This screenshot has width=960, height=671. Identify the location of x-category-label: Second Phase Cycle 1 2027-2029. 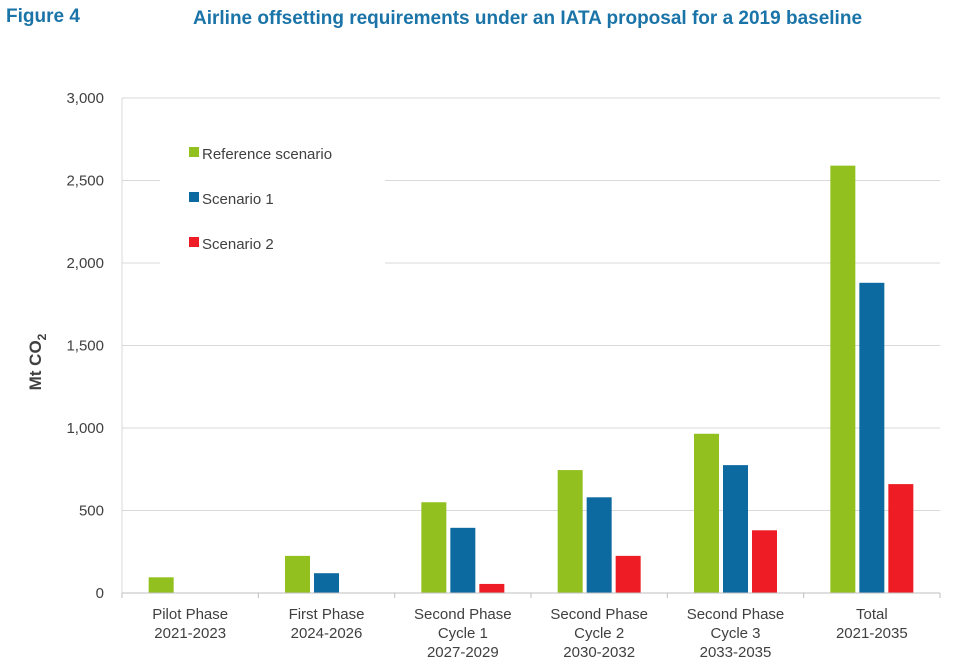
(463, 633).